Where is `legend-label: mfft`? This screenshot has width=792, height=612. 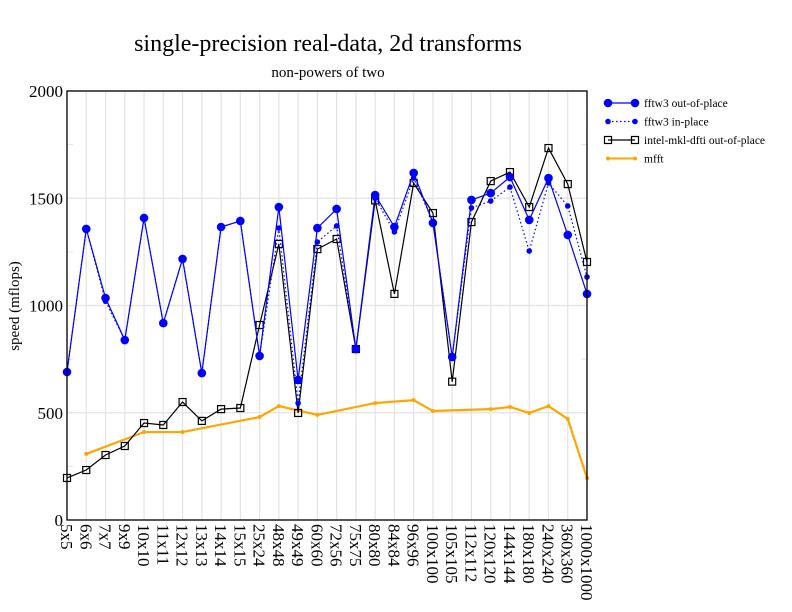 legend-label: mfft is located at coordinates (654, 160).